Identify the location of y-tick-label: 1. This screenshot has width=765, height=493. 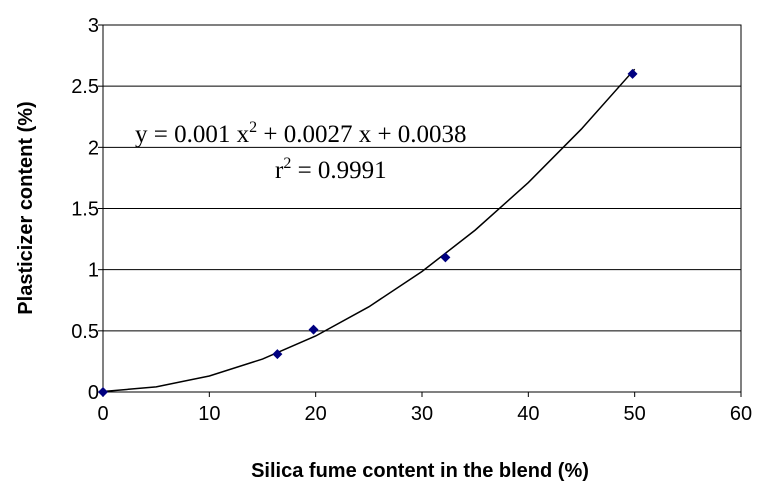
(93, 271).